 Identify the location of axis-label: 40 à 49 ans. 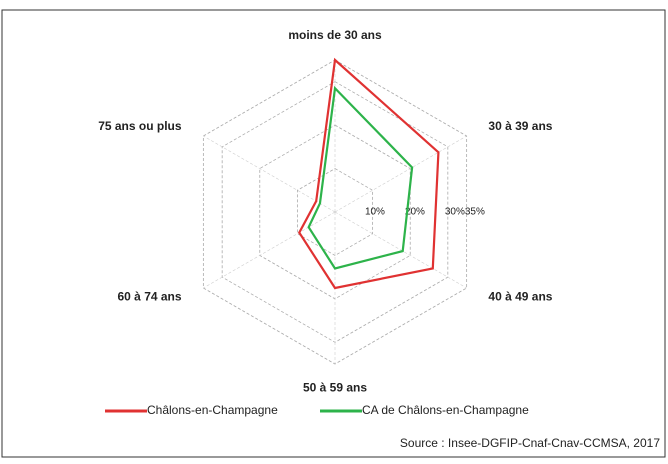
(520, 296).